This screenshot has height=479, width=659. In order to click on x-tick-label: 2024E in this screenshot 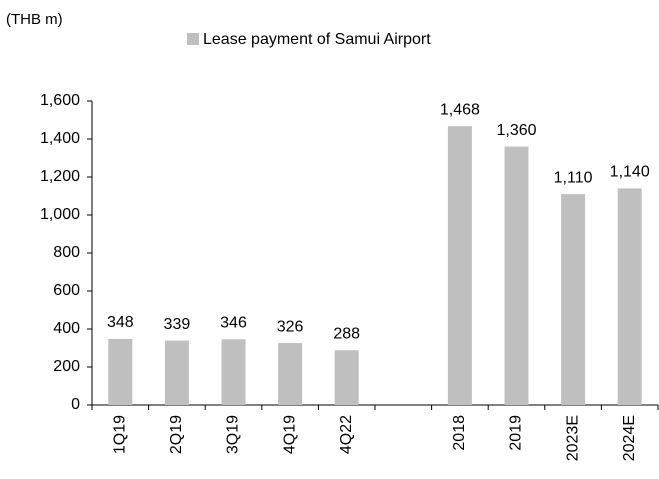, I will do `click(629, 438)`.